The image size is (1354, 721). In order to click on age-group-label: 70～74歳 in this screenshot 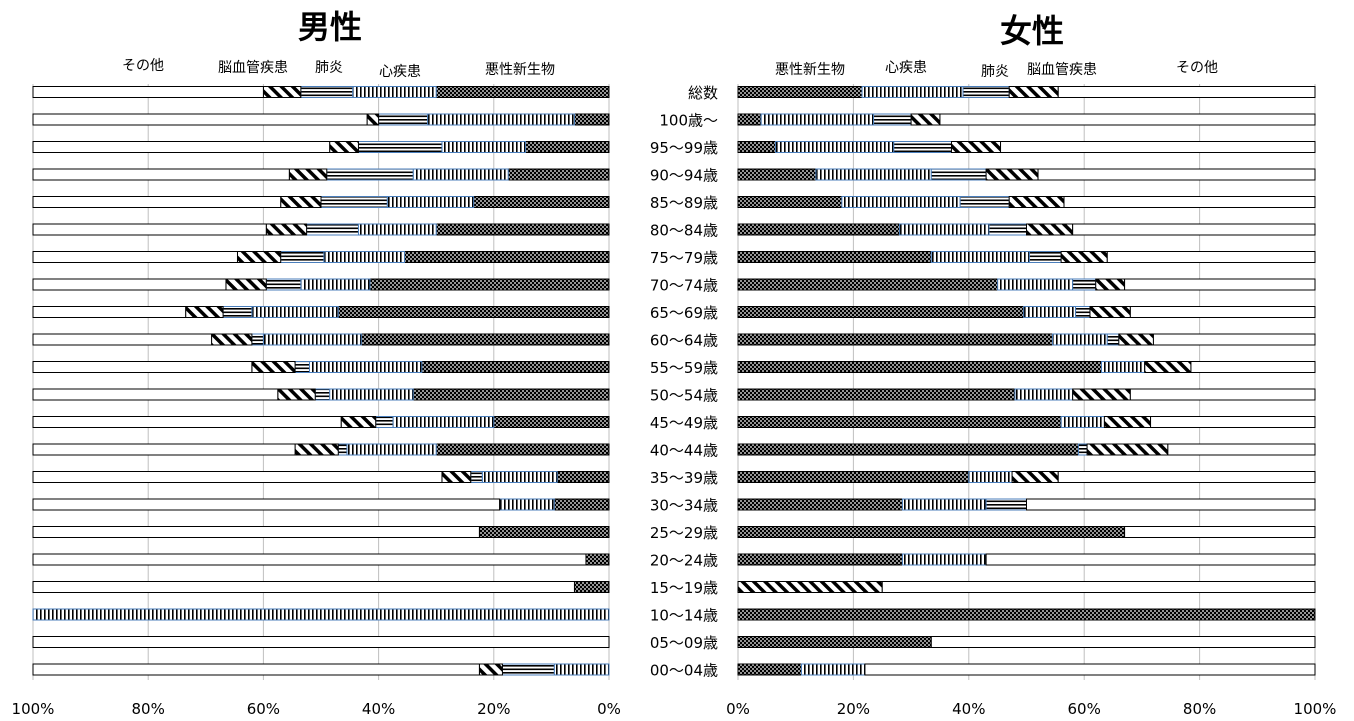, I will do `click(684, 286)`.